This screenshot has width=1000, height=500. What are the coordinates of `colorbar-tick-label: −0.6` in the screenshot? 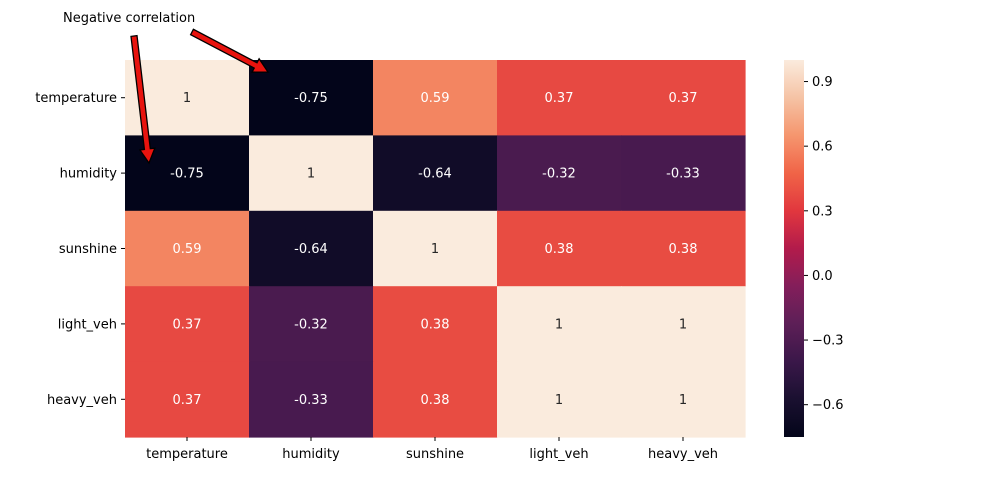 It's located at (828, 405).